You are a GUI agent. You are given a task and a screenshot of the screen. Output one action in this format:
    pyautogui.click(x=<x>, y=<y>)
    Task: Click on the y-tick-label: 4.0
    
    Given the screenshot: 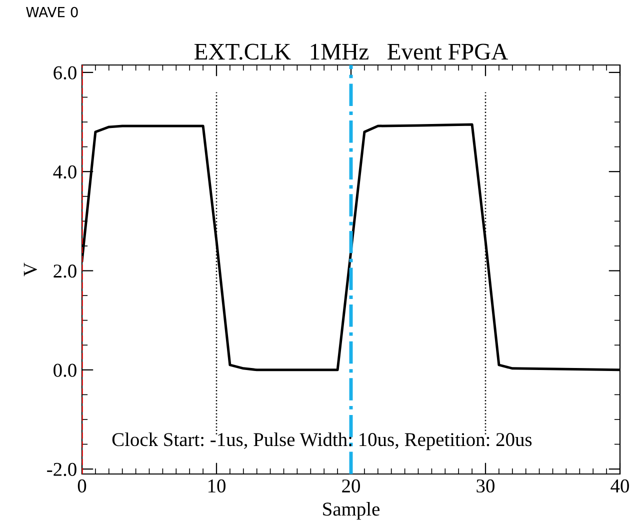 What is the action you would take?
    pyautogui.click(x=64, y=172)
    